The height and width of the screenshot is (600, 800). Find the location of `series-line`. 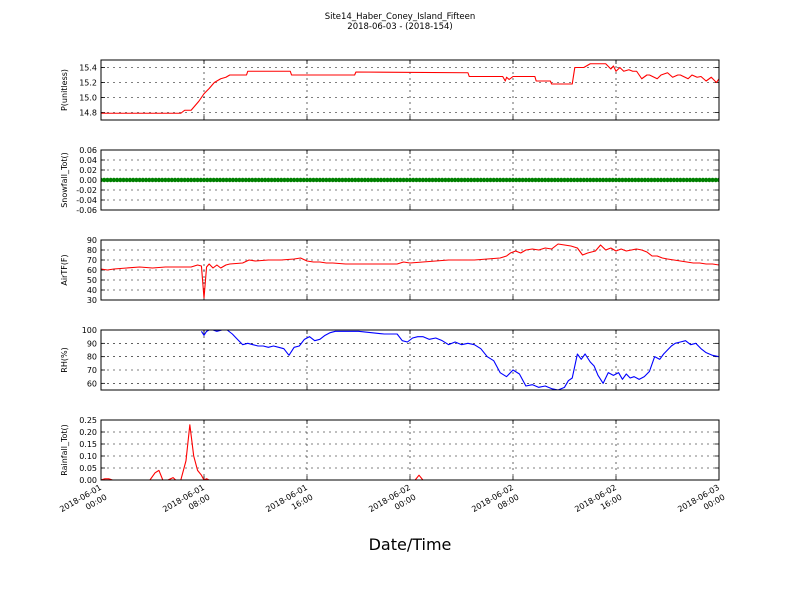

series-line is located at coordinates (410, 271).